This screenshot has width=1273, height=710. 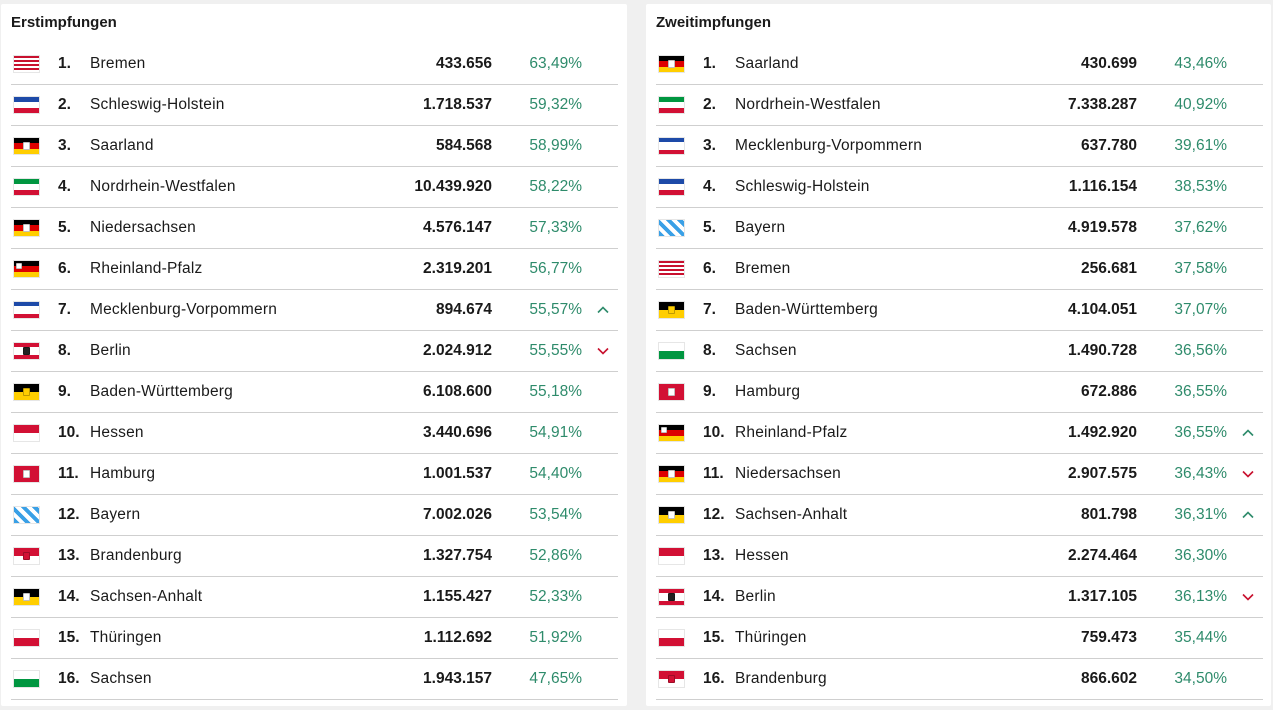 I want to click on list-item: 3. Mecklenburg-Vorpommern 637.780 39,61%, so click(x=959, y=146).